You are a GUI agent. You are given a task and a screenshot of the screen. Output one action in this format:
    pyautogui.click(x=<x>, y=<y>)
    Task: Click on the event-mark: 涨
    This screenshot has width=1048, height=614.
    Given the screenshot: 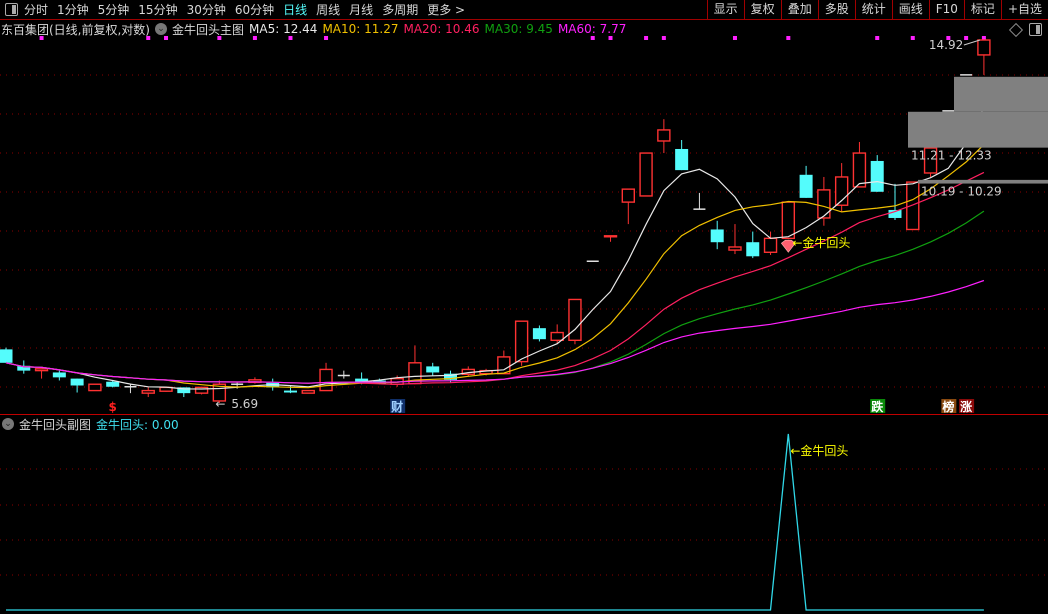 What is the action you would take?
    pyautogui.click(x=966, y=406)
    